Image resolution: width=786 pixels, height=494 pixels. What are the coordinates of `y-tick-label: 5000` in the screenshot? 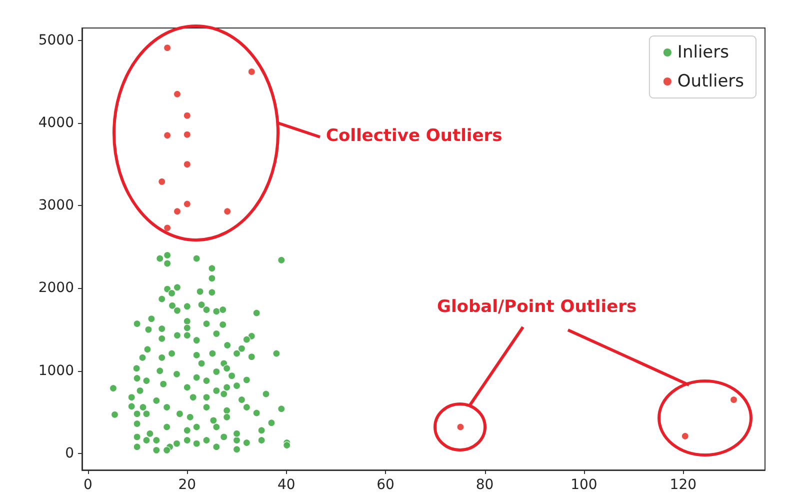 It's located at (56, 40).